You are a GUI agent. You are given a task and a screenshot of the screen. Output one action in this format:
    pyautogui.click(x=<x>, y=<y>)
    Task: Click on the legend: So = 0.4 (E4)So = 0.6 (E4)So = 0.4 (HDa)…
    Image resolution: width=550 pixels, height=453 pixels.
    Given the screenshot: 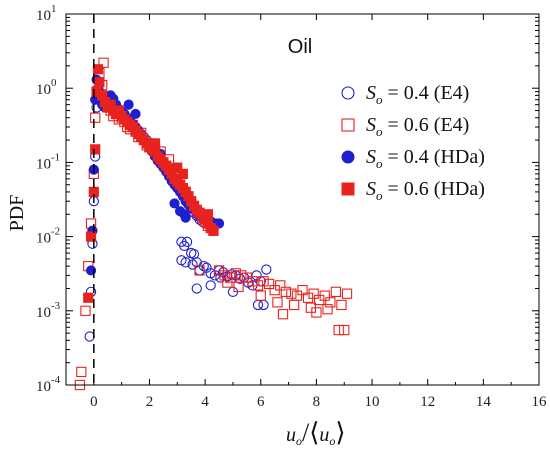 What is the action you would take?
    pyautogui.click(x=413, y=142)
    